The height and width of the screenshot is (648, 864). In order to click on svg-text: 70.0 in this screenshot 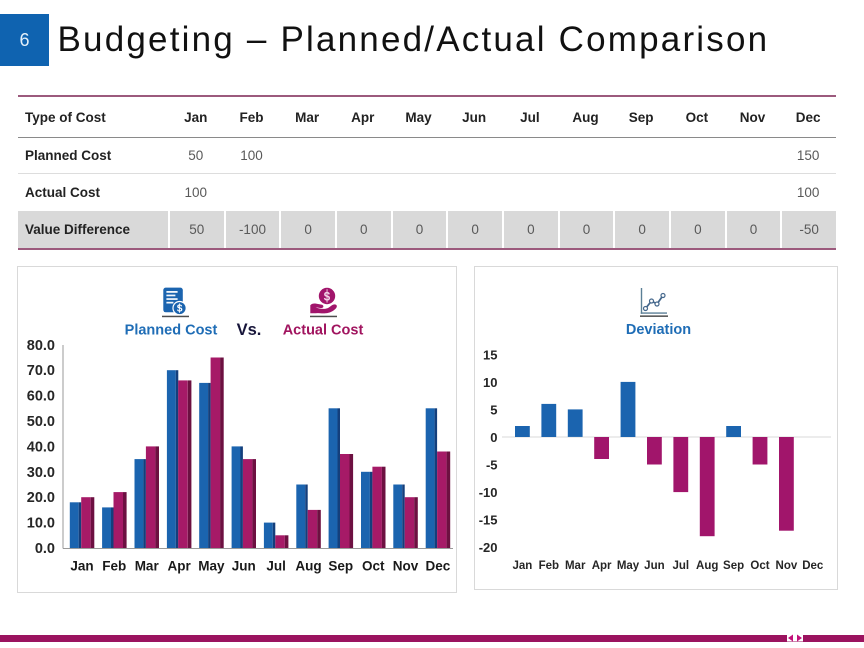, I will do `click(41, 371)`.